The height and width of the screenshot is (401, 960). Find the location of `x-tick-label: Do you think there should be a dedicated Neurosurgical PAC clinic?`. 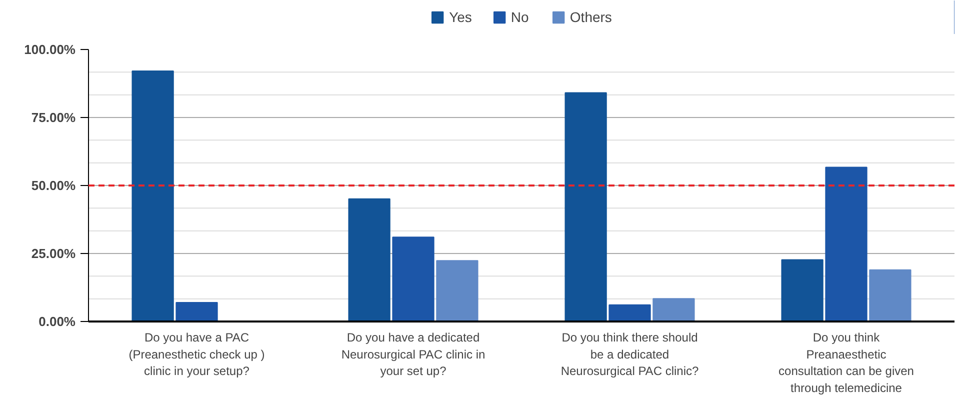

x-tick-label: Do you think there should be a dedicated Neurosurgical PAC clinic? is located at coordinates (629, 354).